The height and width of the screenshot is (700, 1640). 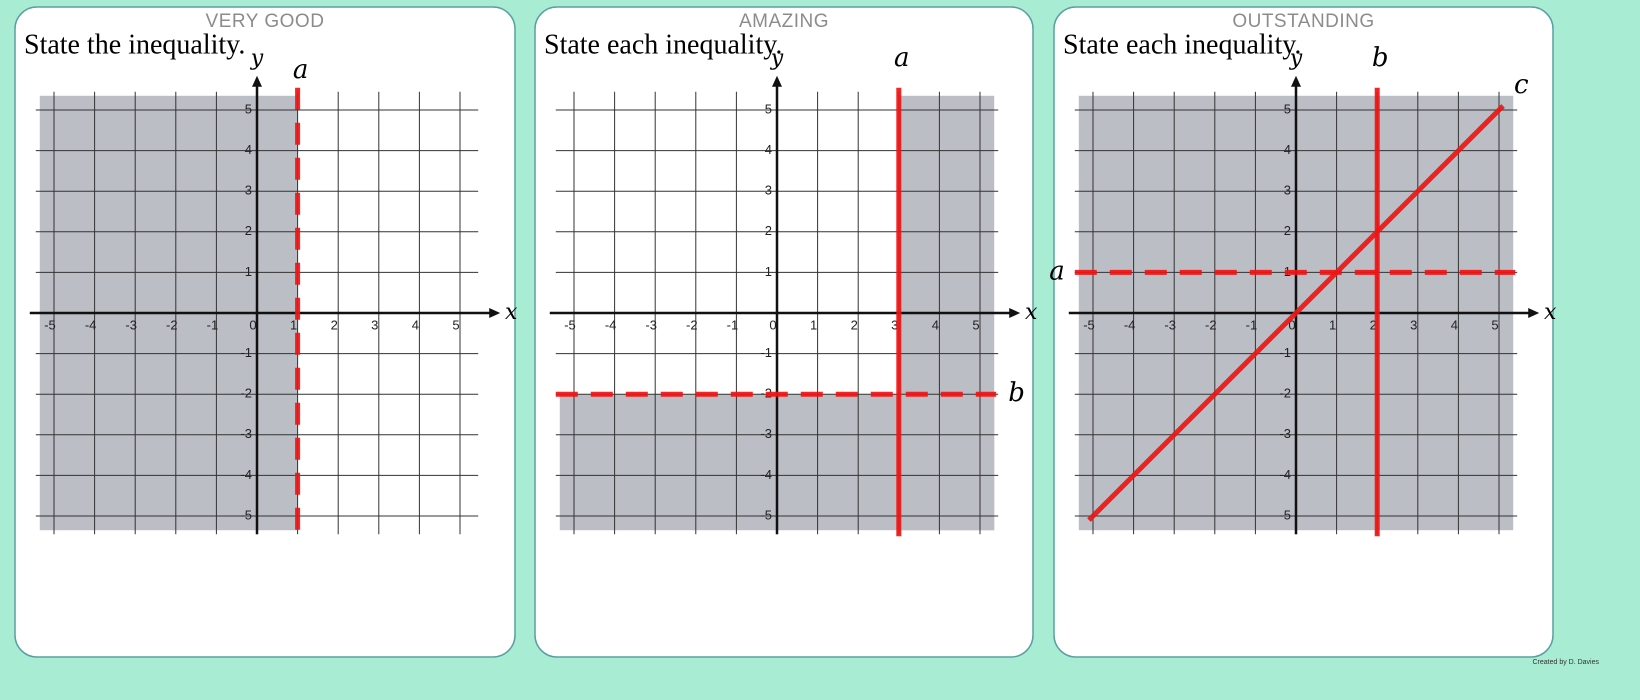 What do you see at coordinates (784, 21) in the screenshot?
I see `level: AMAZING` at bounding box center [784, 21].